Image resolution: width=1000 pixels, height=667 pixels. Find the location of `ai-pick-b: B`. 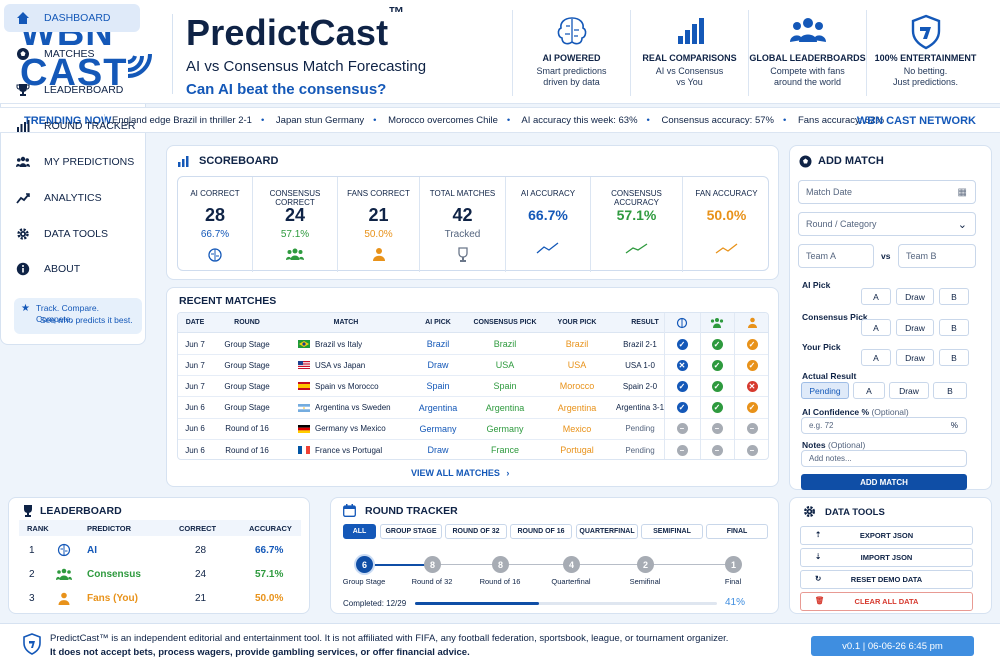

ai-pick-b: B is located at coordinates (954, 296).